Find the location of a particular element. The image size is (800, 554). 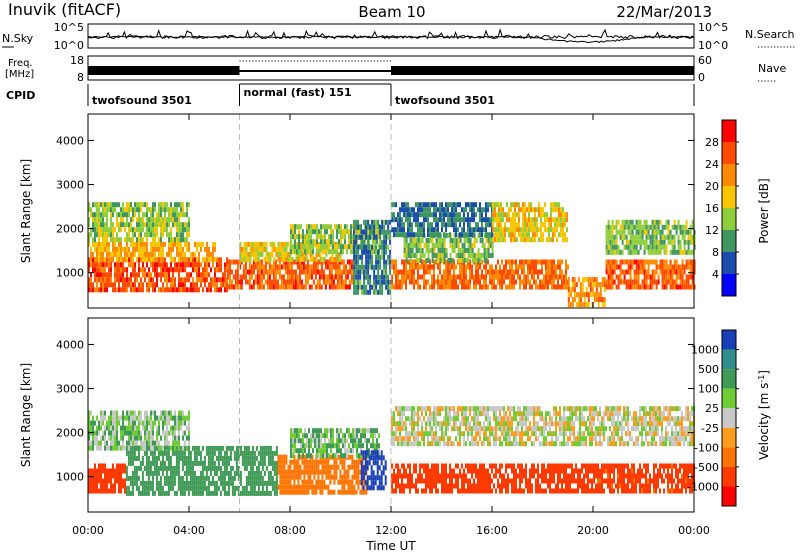

beam-title: Beam 10 is located at coordinates (391, 12).